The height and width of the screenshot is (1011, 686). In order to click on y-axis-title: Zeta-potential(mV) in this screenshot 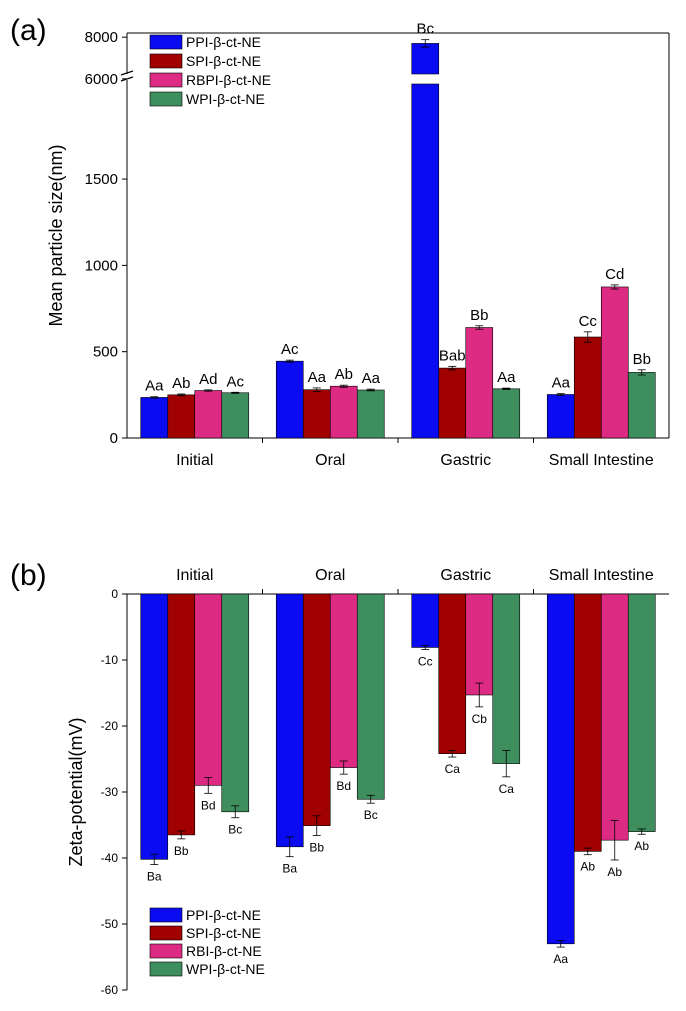, I will do `click(76, 791)`.